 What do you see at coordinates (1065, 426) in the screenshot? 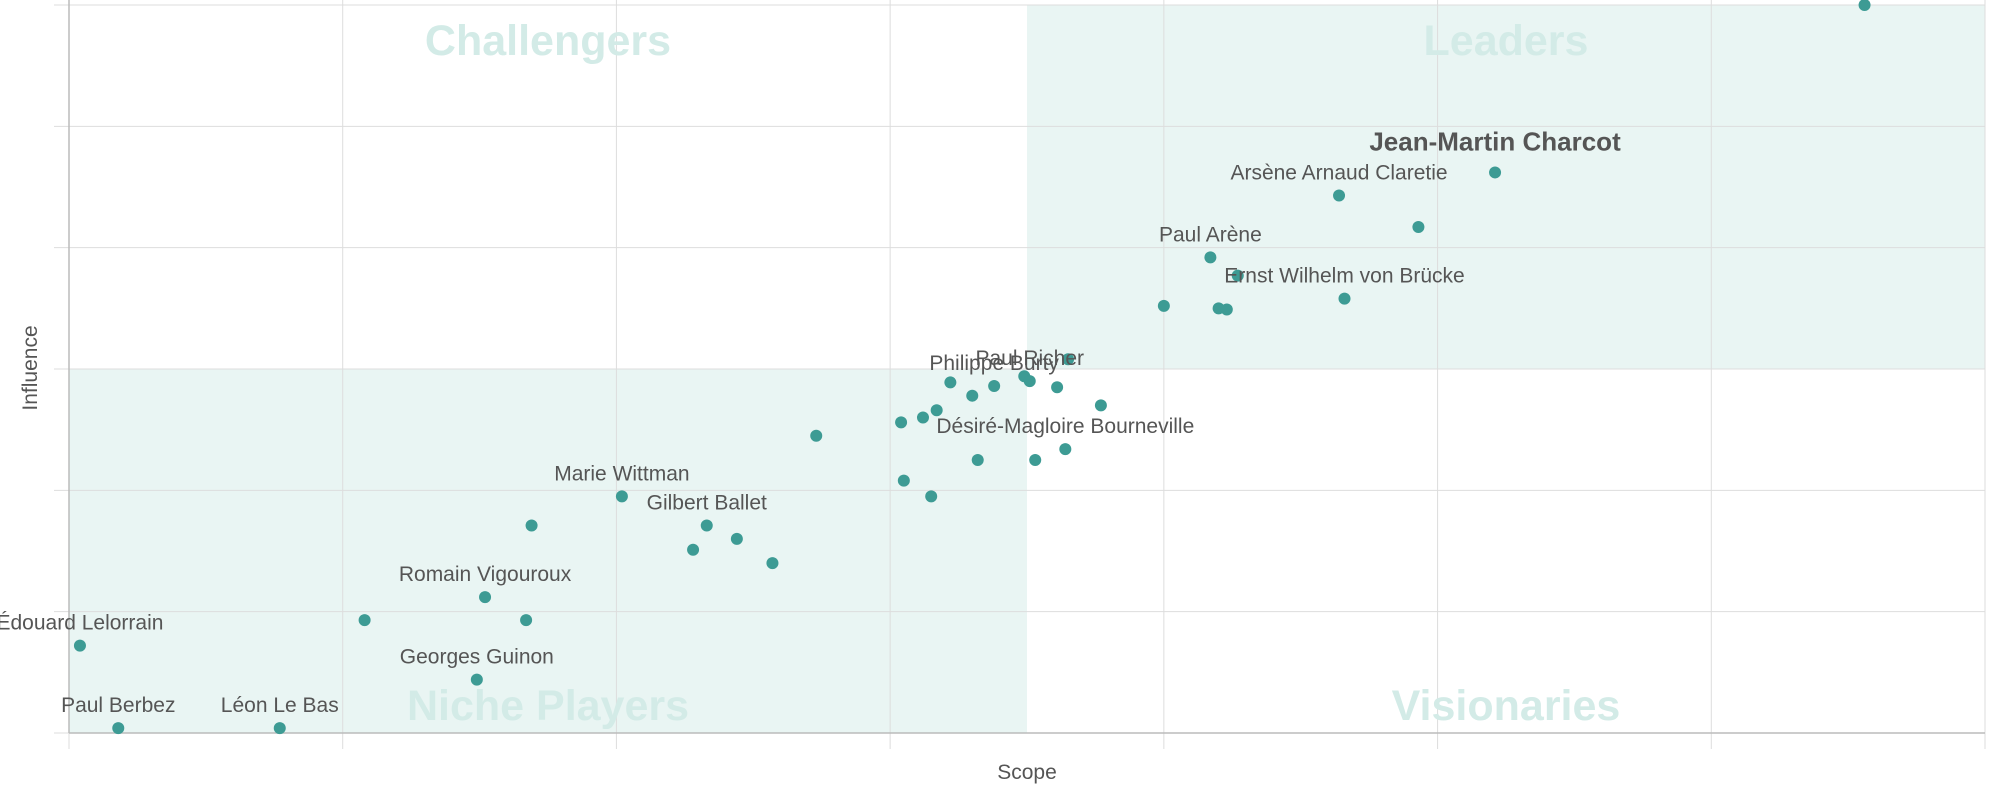
I see `point-label: Désiré-Magloire Bourneville` at bounding box center [1065, 426].